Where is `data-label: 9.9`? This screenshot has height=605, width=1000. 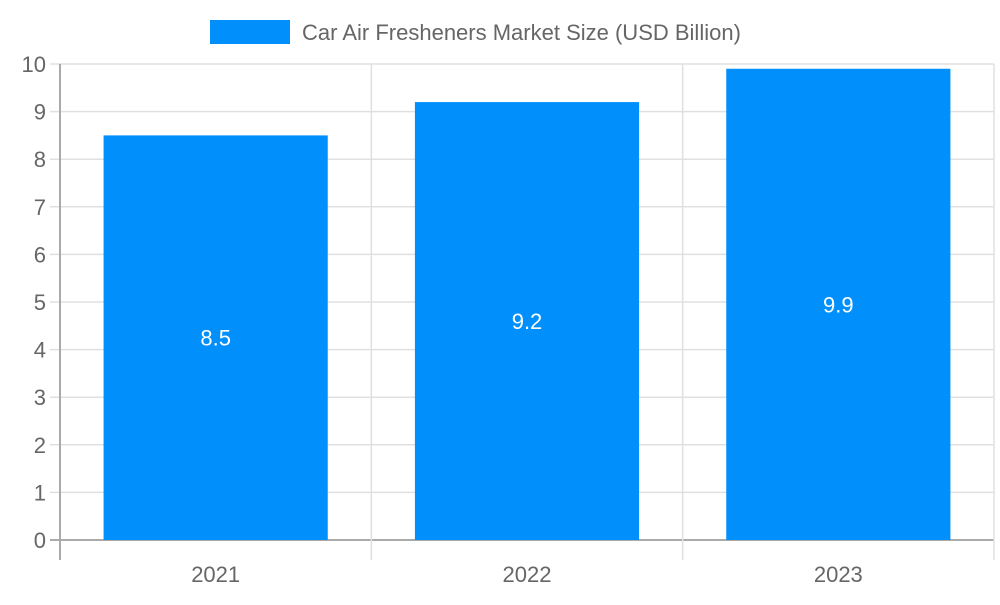
data-label: 9.9 is located at coordinates (838, 304).